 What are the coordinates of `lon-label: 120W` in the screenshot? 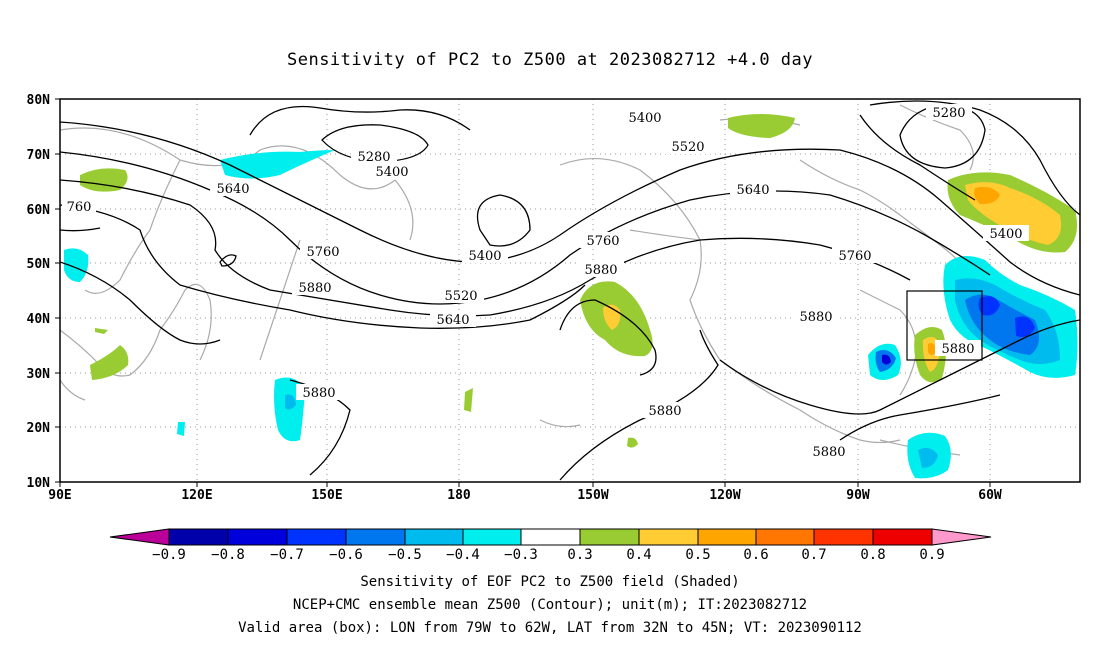 It's located at (724, 495).